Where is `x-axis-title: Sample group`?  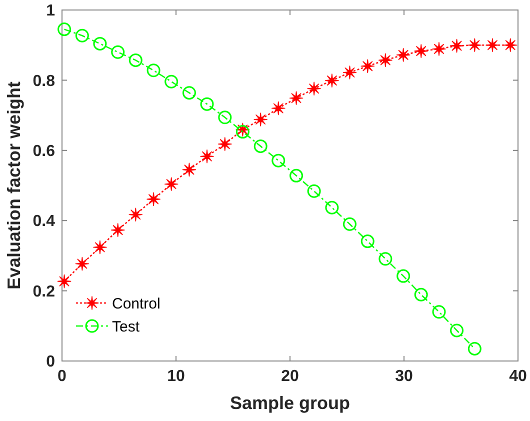
x-axis-title: Sample group is located at coordinates (290, 403).